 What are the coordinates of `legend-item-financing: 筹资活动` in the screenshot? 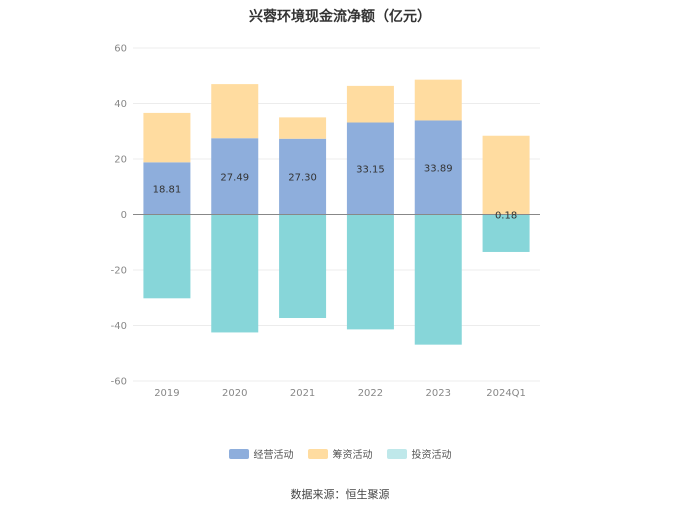 It's located at (340, 453).